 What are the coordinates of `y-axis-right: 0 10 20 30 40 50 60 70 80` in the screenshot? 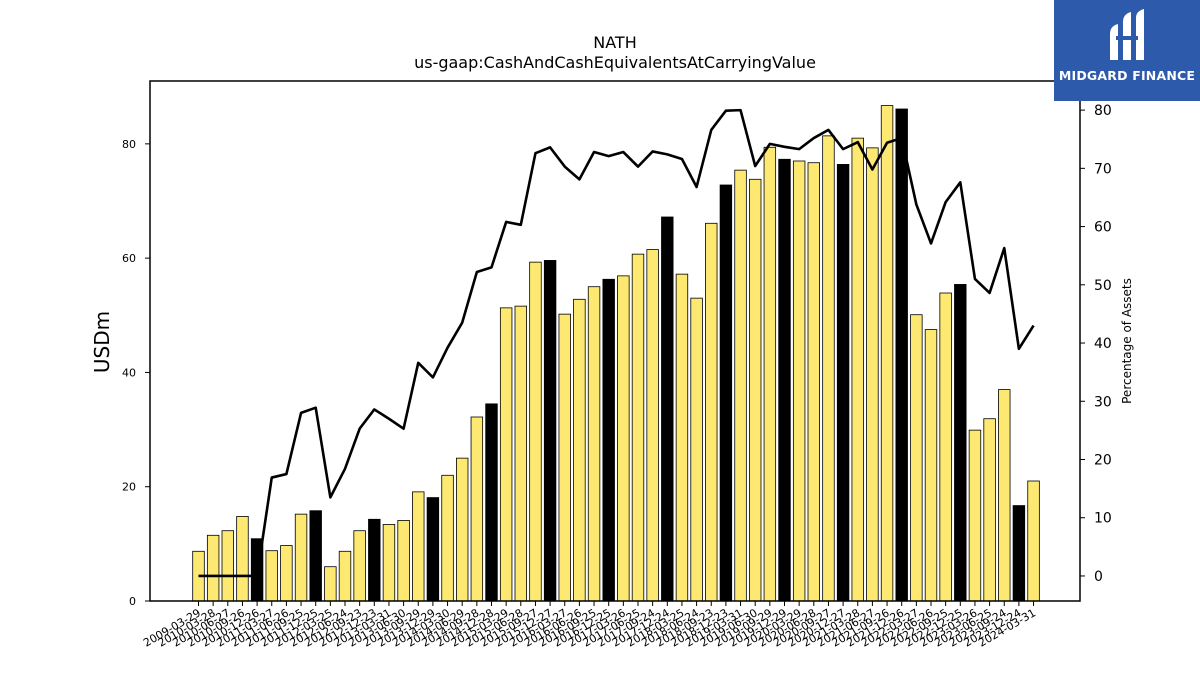 It's located at (1096, 344).